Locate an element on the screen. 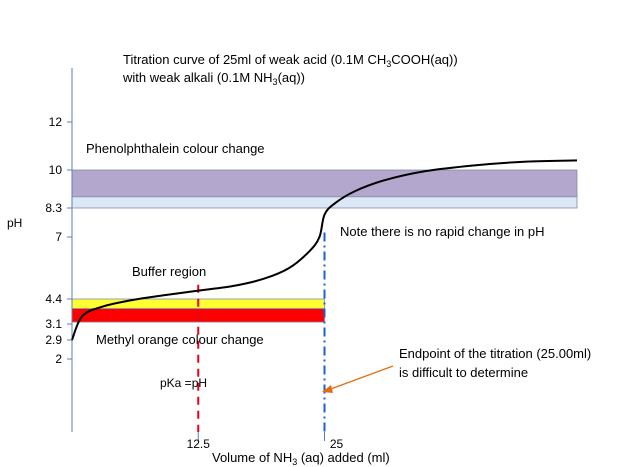 This screenshot has width=642, height=467. reference-lines is located at coordinates (261, 332).